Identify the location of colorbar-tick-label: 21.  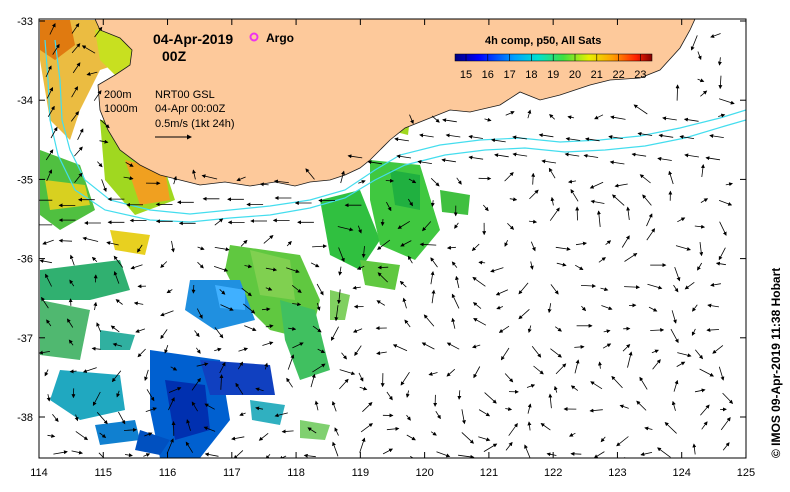
(597, 75).